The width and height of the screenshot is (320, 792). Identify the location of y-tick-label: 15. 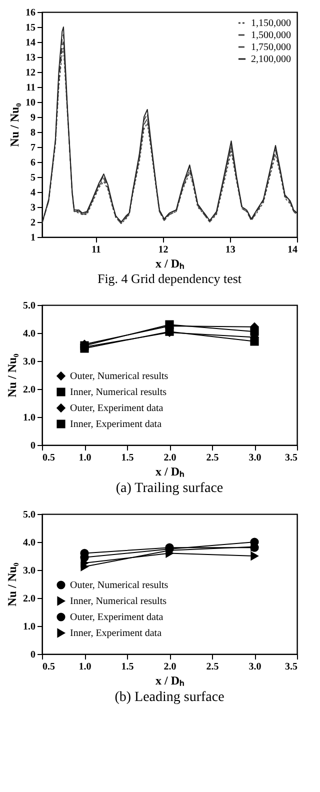
(31, 28).